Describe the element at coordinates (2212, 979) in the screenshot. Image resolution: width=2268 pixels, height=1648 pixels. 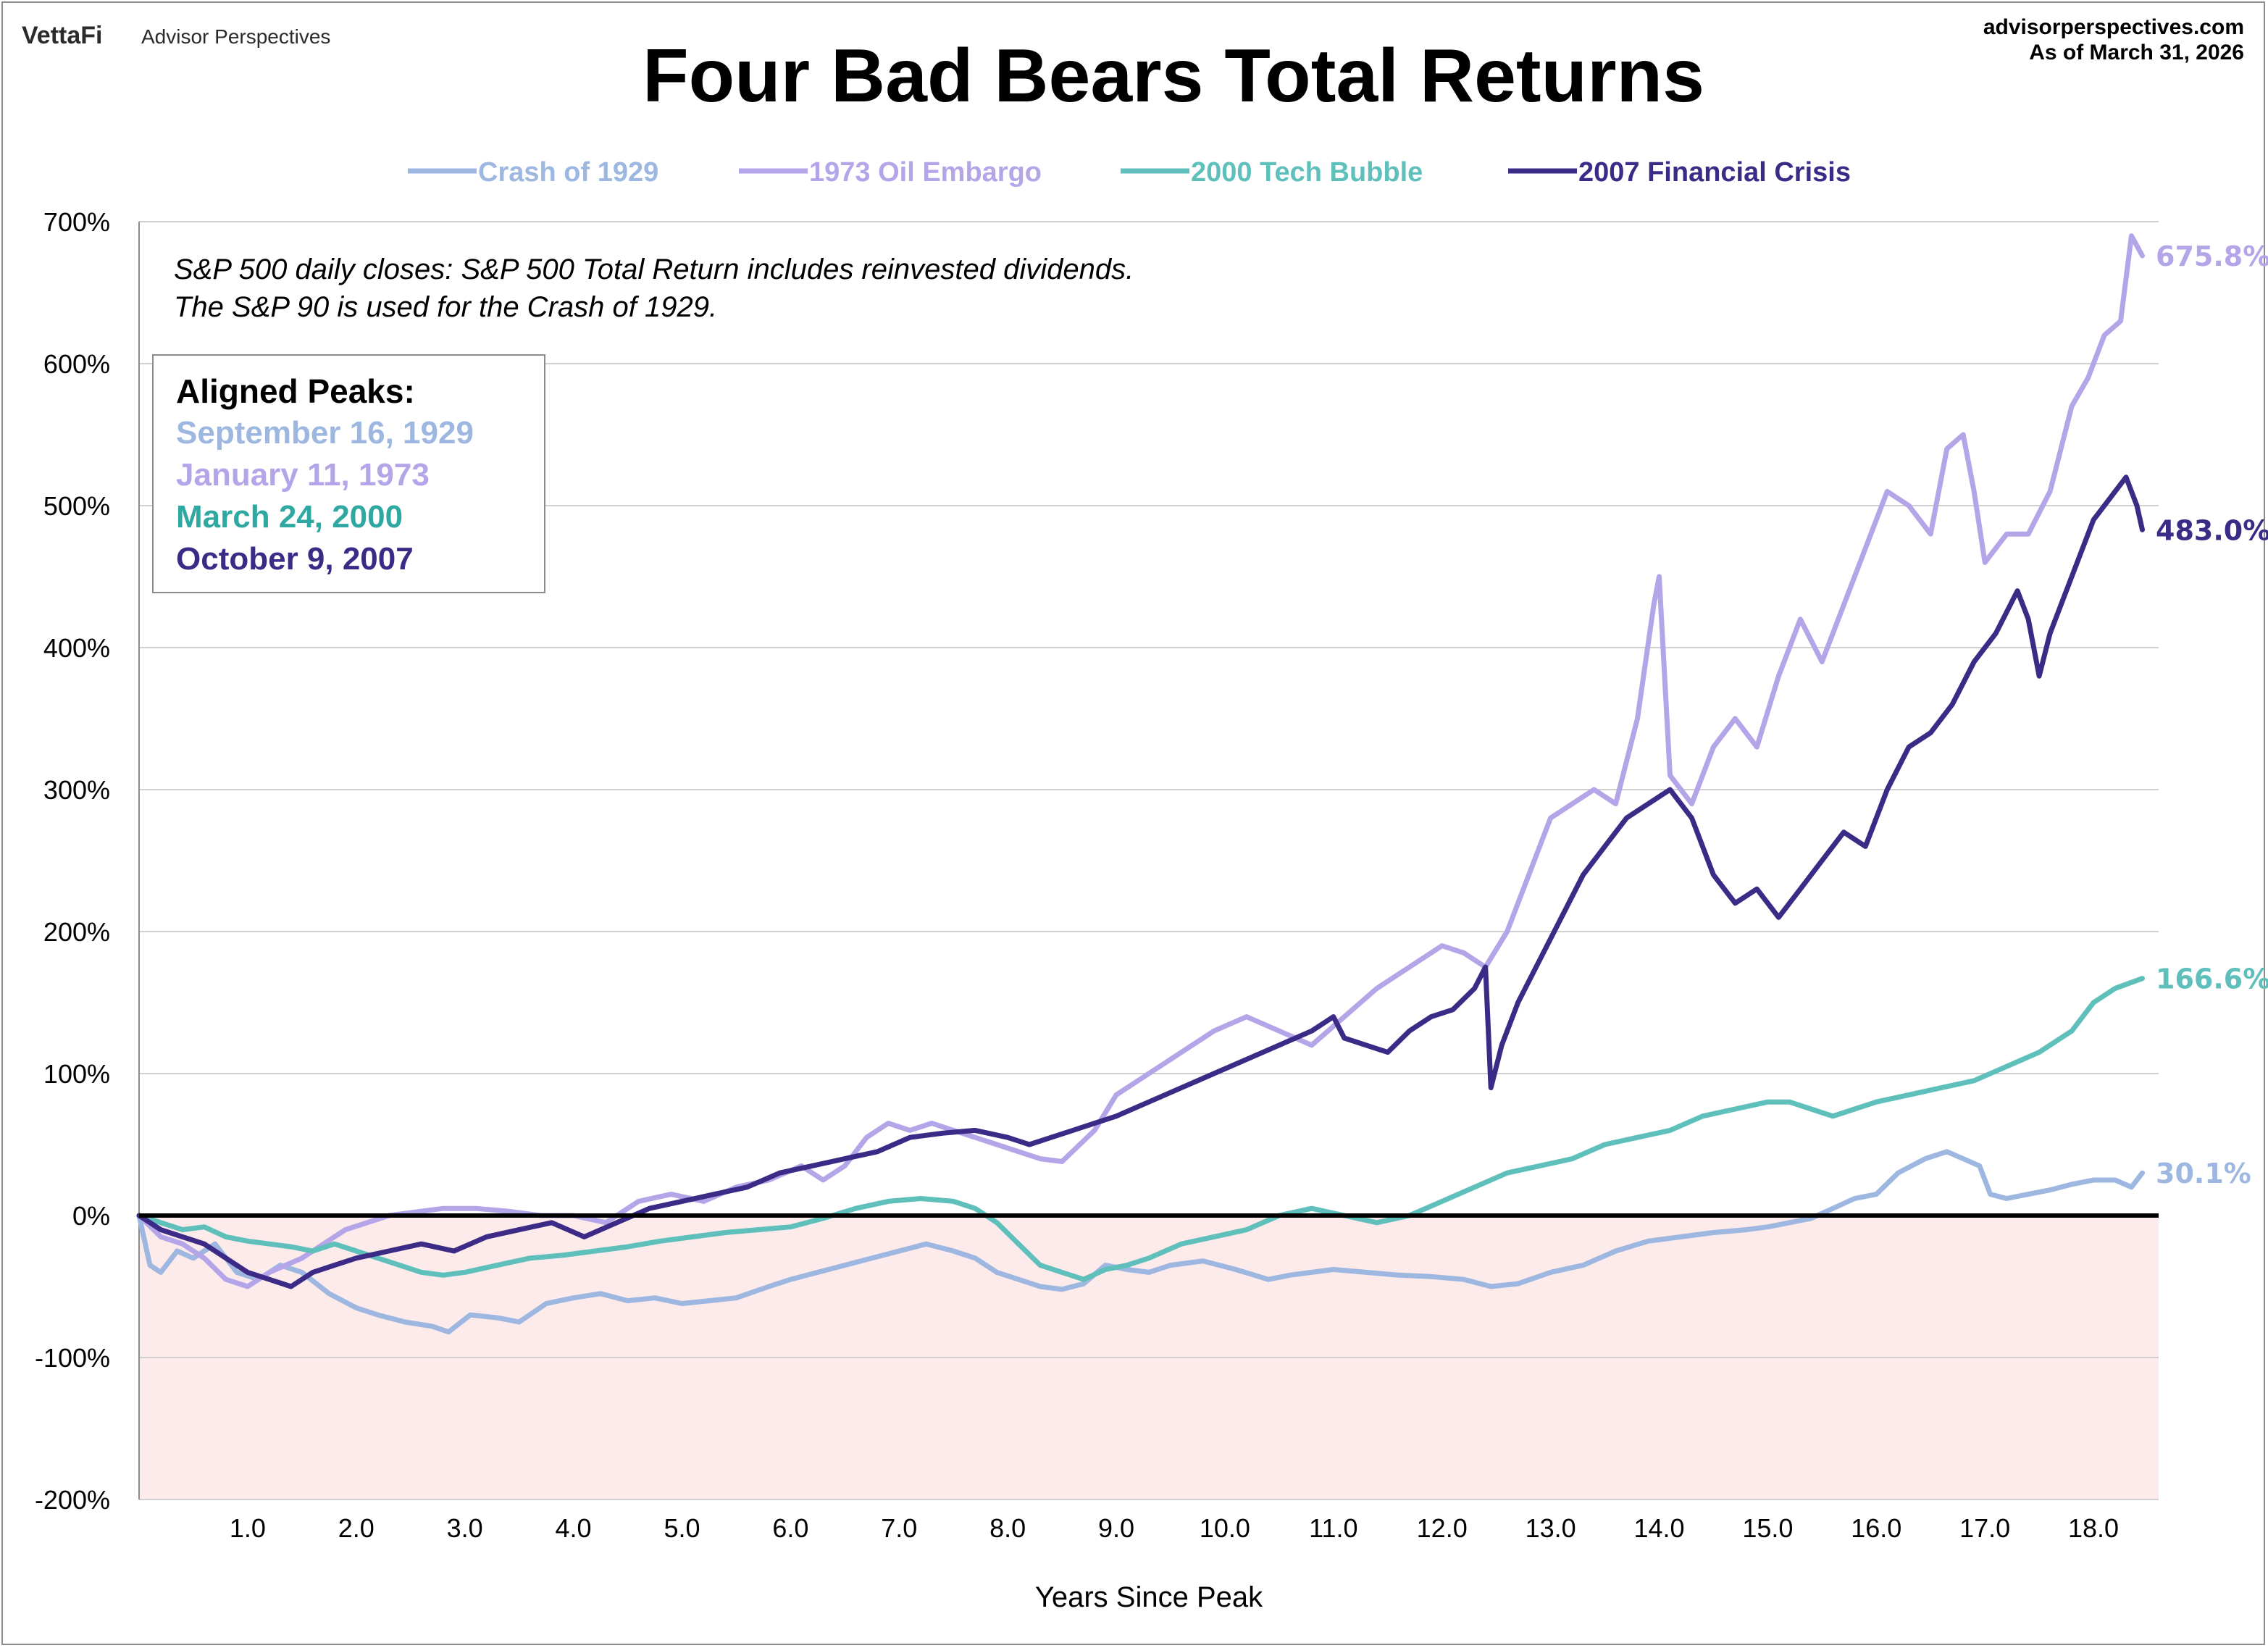
I see `end-label: 166.6%` at that location.